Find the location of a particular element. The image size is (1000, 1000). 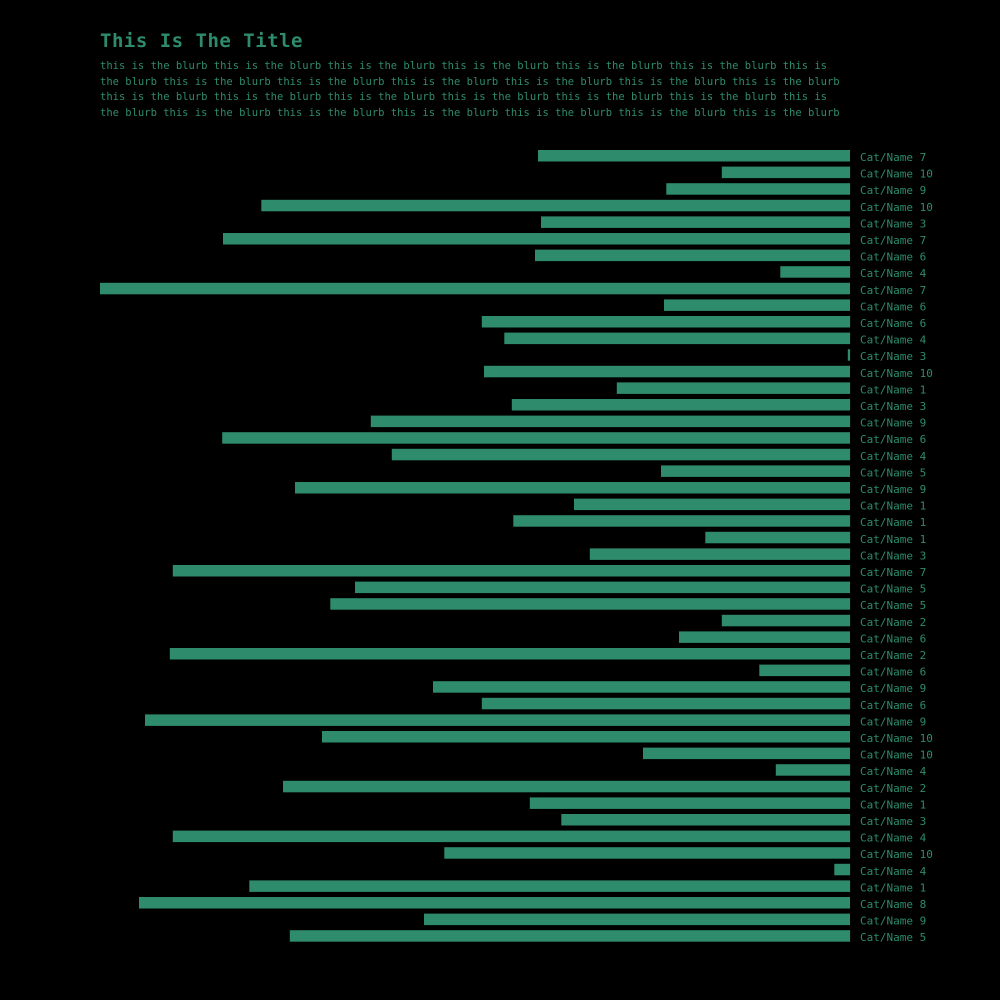

bar-label-42: Cat/Name 4 is located at coordinates (893, 838).